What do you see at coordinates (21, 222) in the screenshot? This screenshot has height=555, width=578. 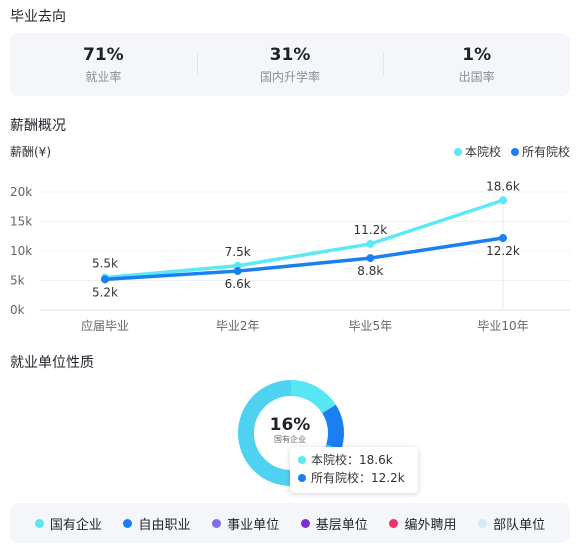 I see `y-tick-label: 15k` at bounding box center [21, 222].